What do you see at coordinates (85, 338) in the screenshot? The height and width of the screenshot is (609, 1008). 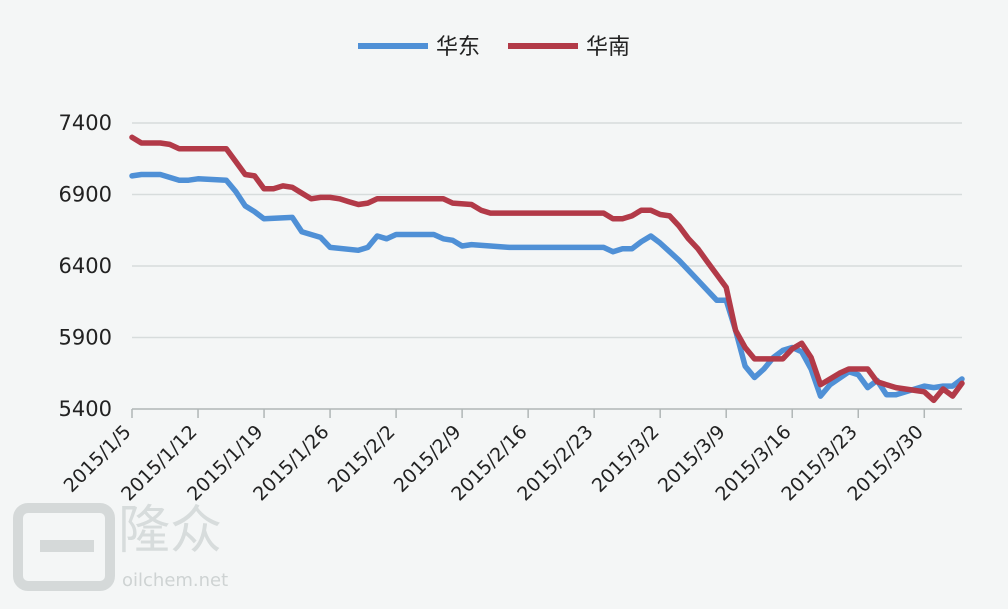 I see `y-tick-label: 5900` at bounding box center [85, 338].